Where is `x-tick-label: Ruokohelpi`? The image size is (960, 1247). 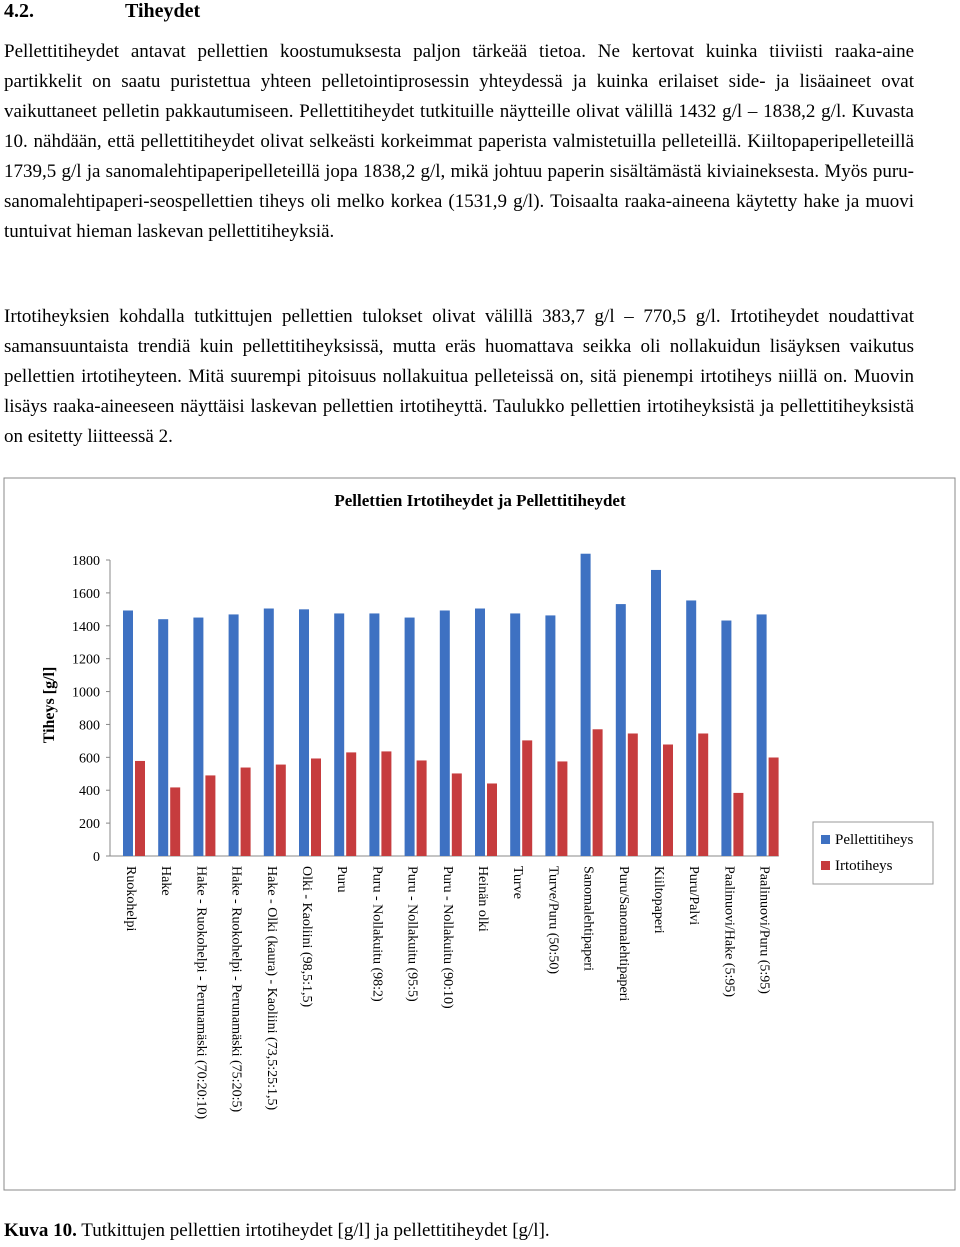
x-tick-label: Ruokohelpi is located at coordinates (130, 898).